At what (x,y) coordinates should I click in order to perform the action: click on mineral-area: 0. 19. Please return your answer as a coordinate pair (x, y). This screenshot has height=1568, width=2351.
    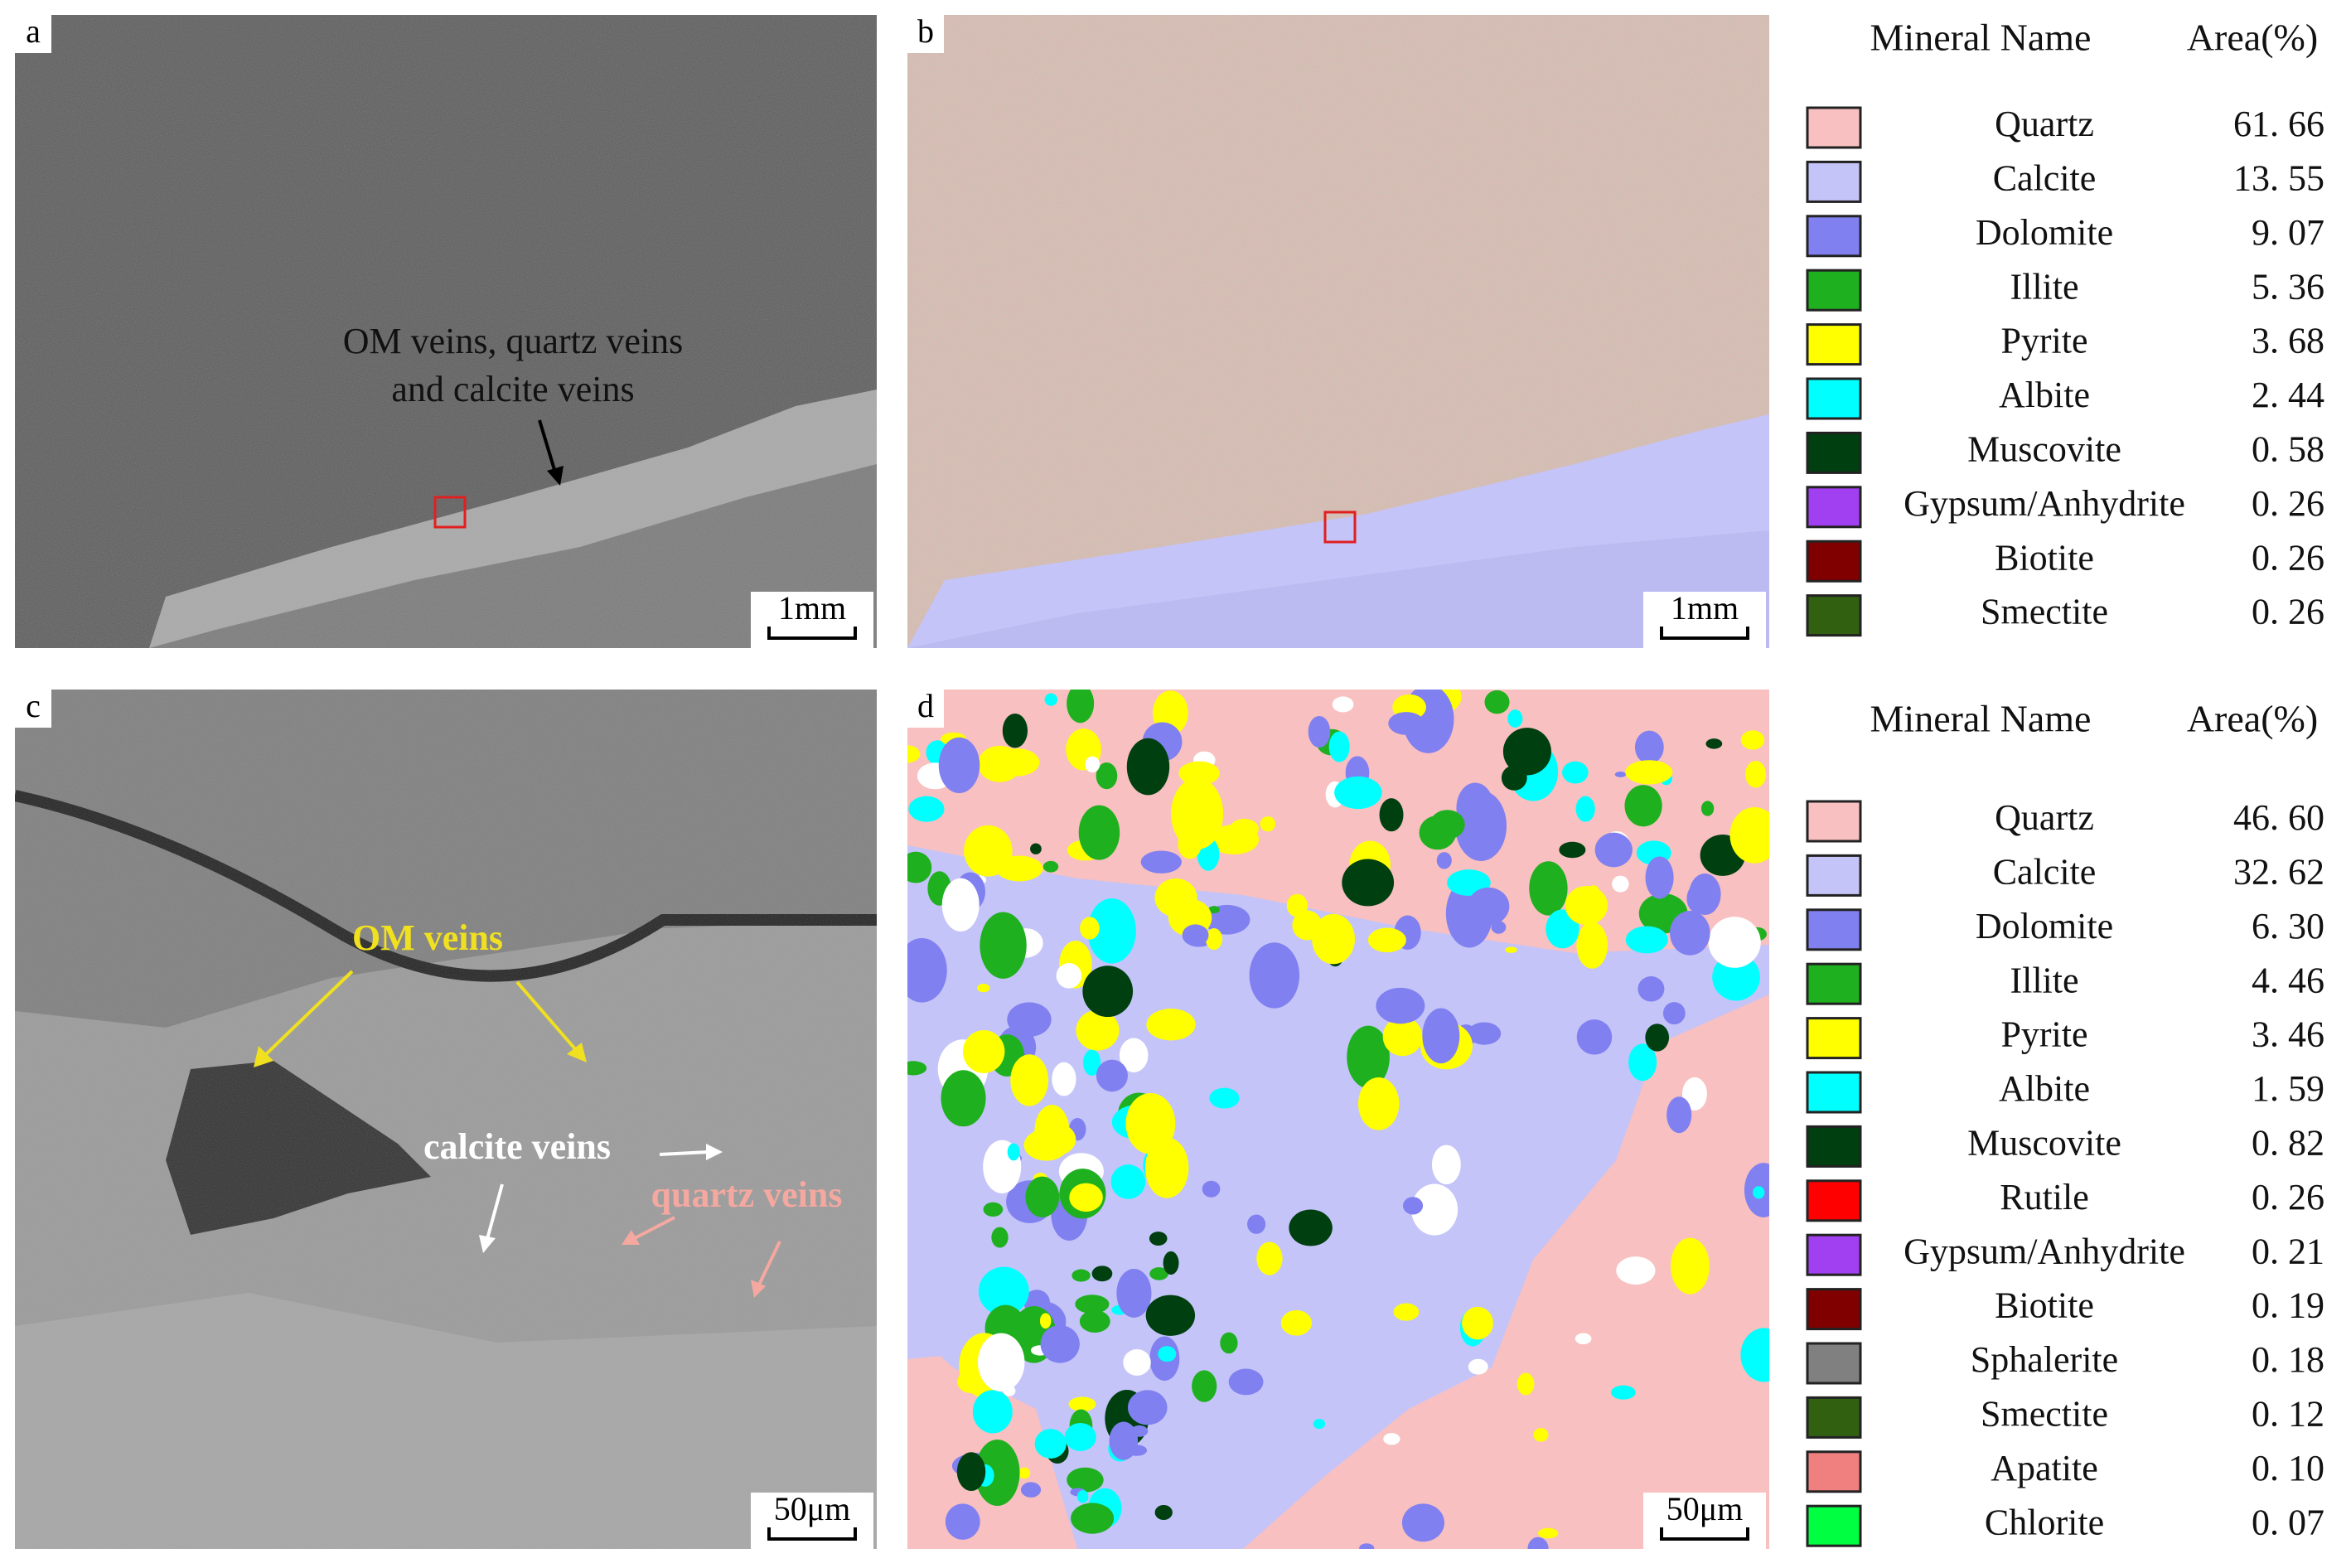
    Looking at the image, I should click on (2288, 1305).